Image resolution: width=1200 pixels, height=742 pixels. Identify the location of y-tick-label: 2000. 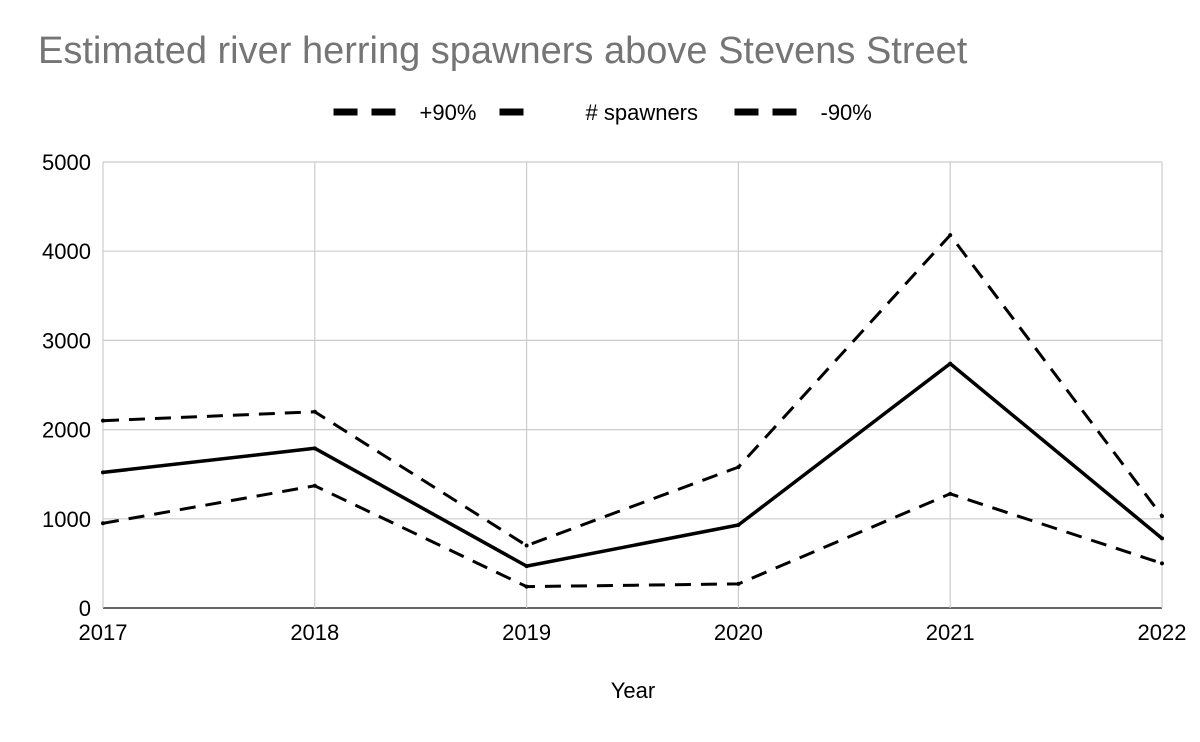
(66, 430).